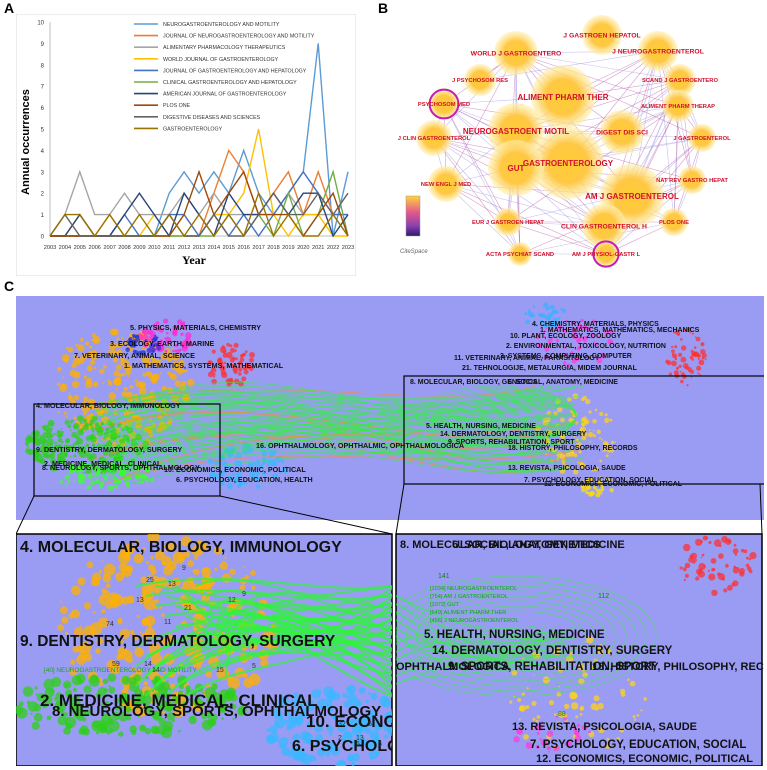 The height and width of the screenshot is (770, 767). I want to click on zoom-left-cluster-label: 10. ECONOMICS, ECONOMIC, POLITICAL, so click(473, 721).